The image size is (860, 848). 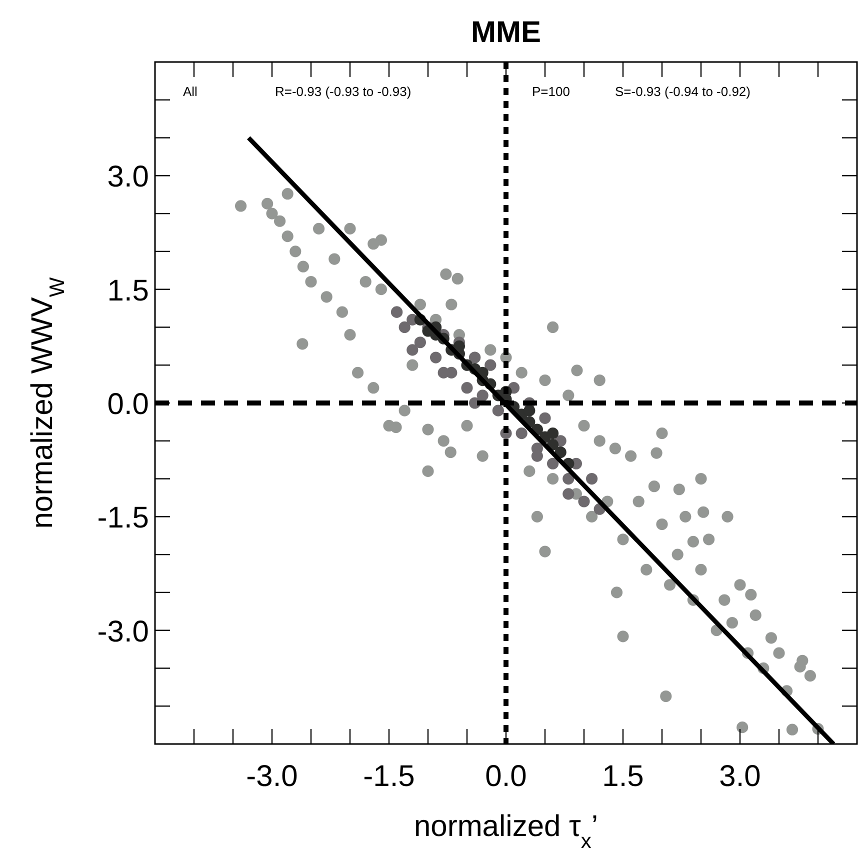 What do you see at coordinates (128, 177) in the screenshot?
I see `y-tick-label: 3.0` at bounding box center [128, 177].